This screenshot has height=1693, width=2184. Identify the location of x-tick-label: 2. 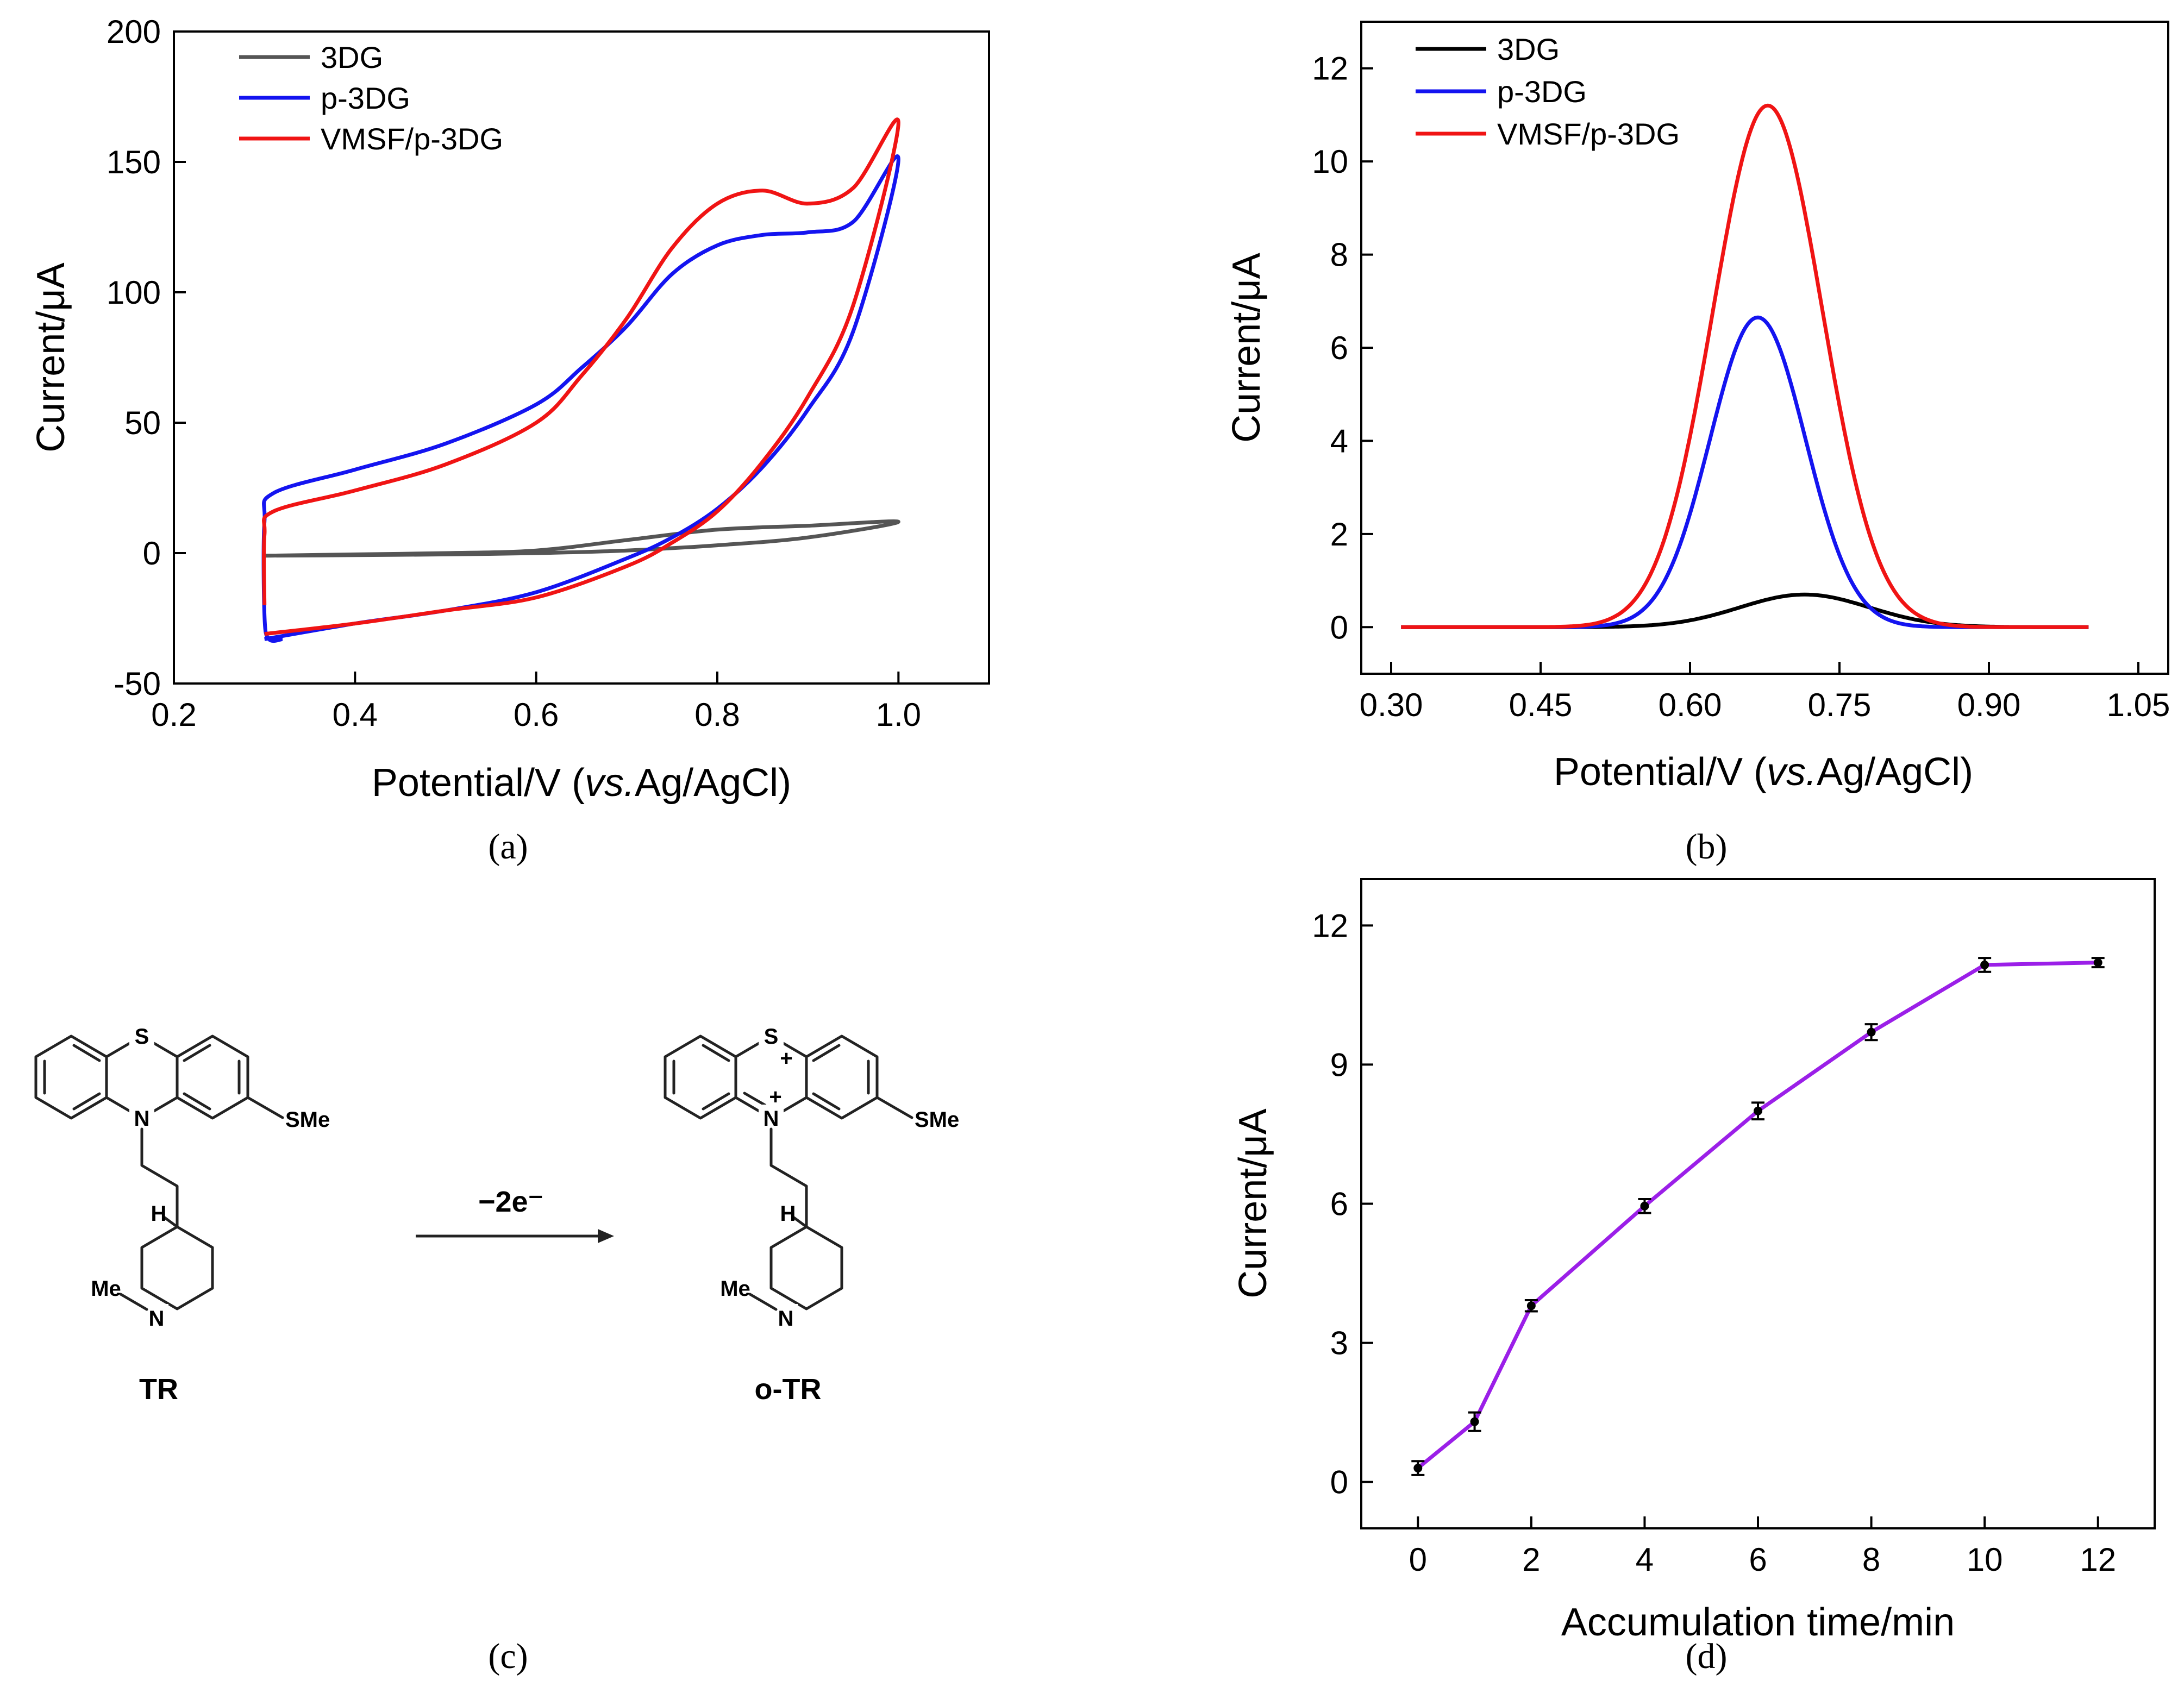
(1531, 1560).